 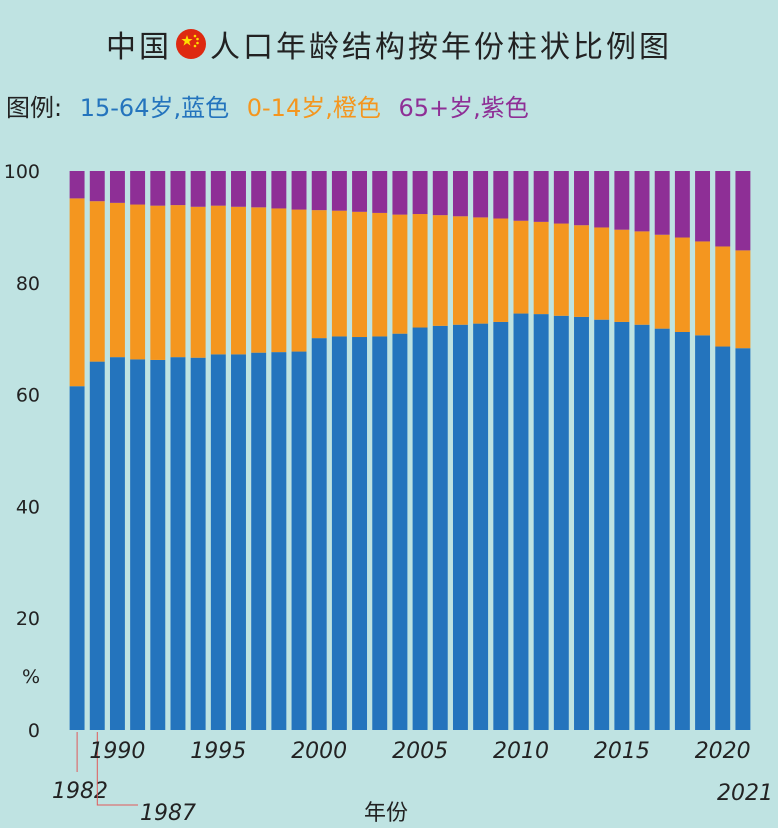 I want to click on bar-2018-elderly, so click(x=682, y=204).